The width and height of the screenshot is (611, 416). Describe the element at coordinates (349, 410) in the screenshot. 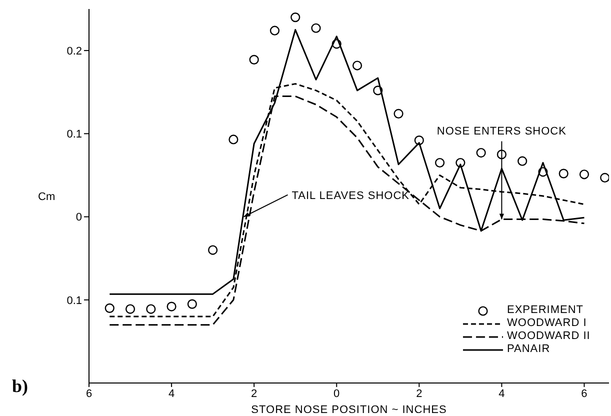

I see `x-axis-title: STORE NOSE POSITION ~ INCHES` at that location.